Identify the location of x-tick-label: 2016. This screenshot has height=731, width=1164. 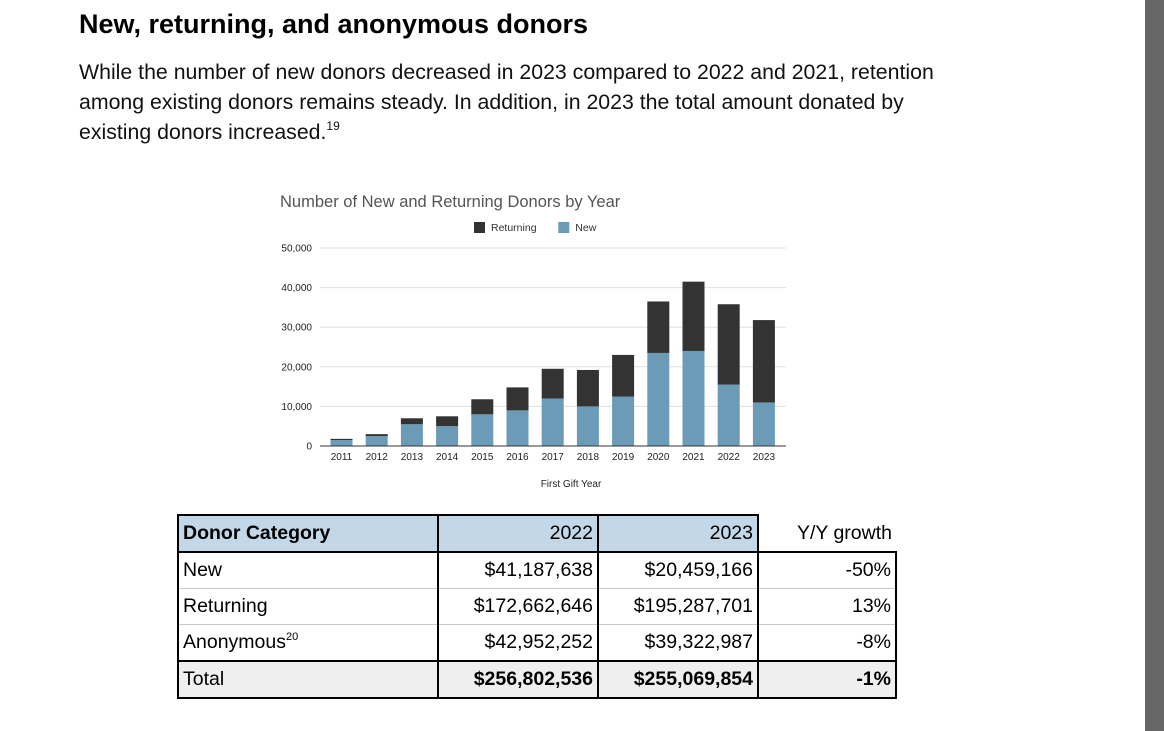
(517, 457).